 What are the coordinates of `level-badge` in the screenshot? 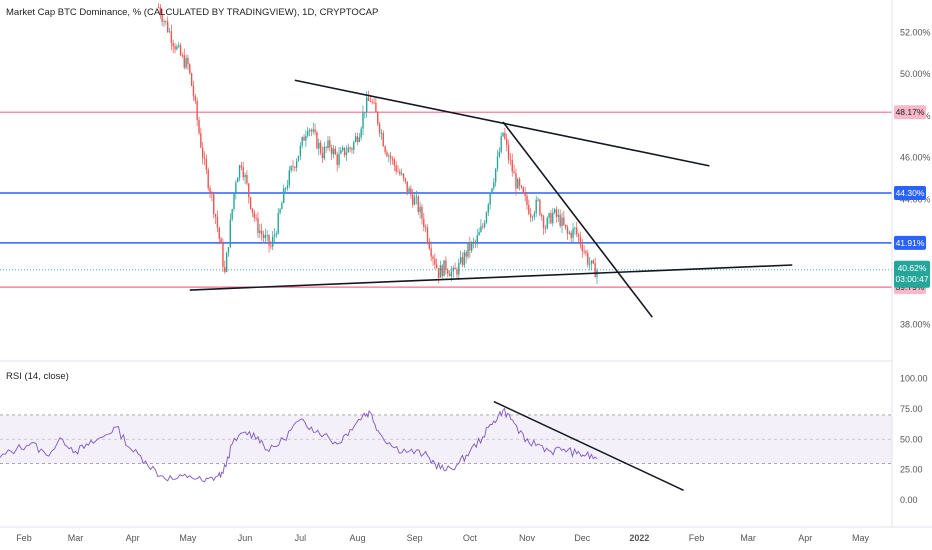 It's located at (910, 112).